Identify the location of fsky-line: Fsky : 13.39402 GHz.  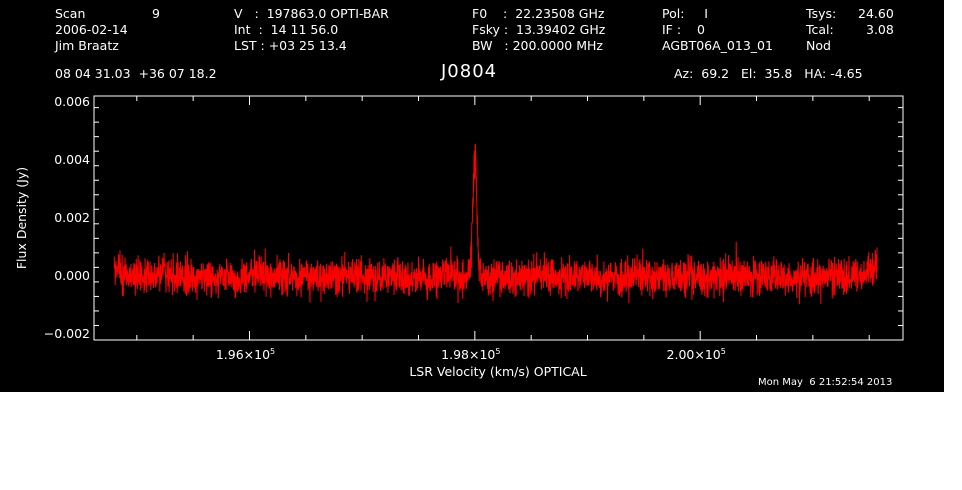
(539, 29).